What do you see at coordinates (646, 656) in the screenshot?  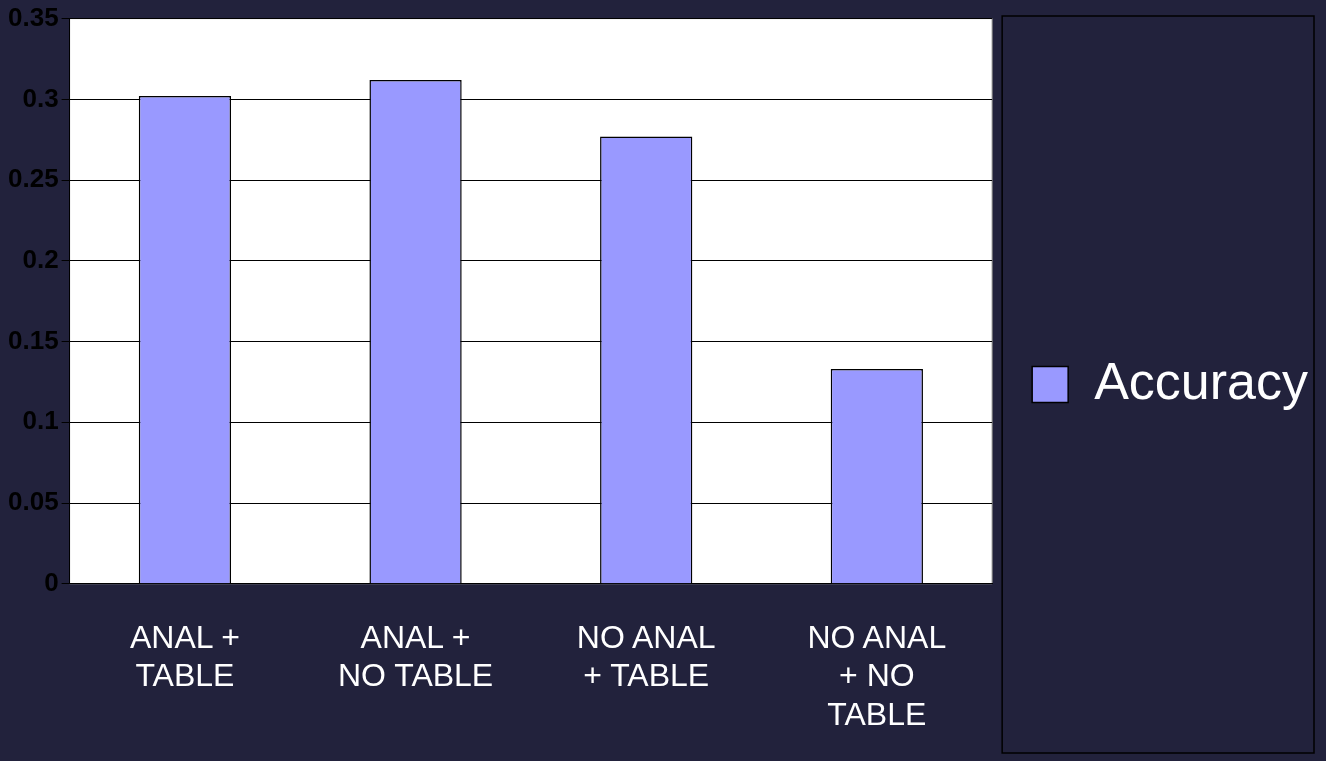 I see `x-tick-label: NO ANAL + TABLE` at bounding box center [646, 656].